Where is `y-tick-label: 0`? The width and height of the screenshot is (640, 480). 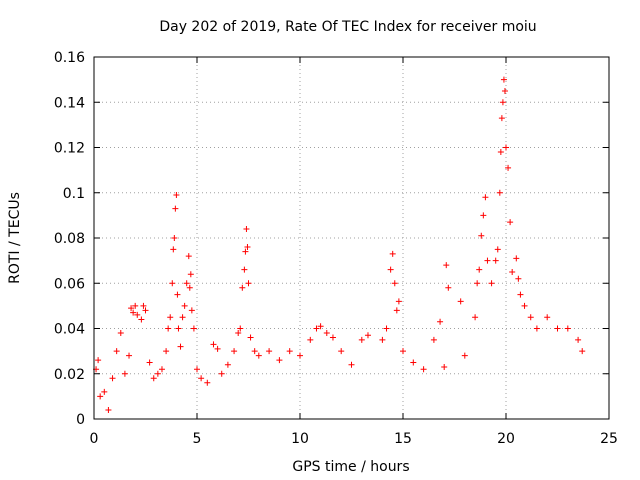
y-tick-label: 0 is located at coordinates (80, 420).